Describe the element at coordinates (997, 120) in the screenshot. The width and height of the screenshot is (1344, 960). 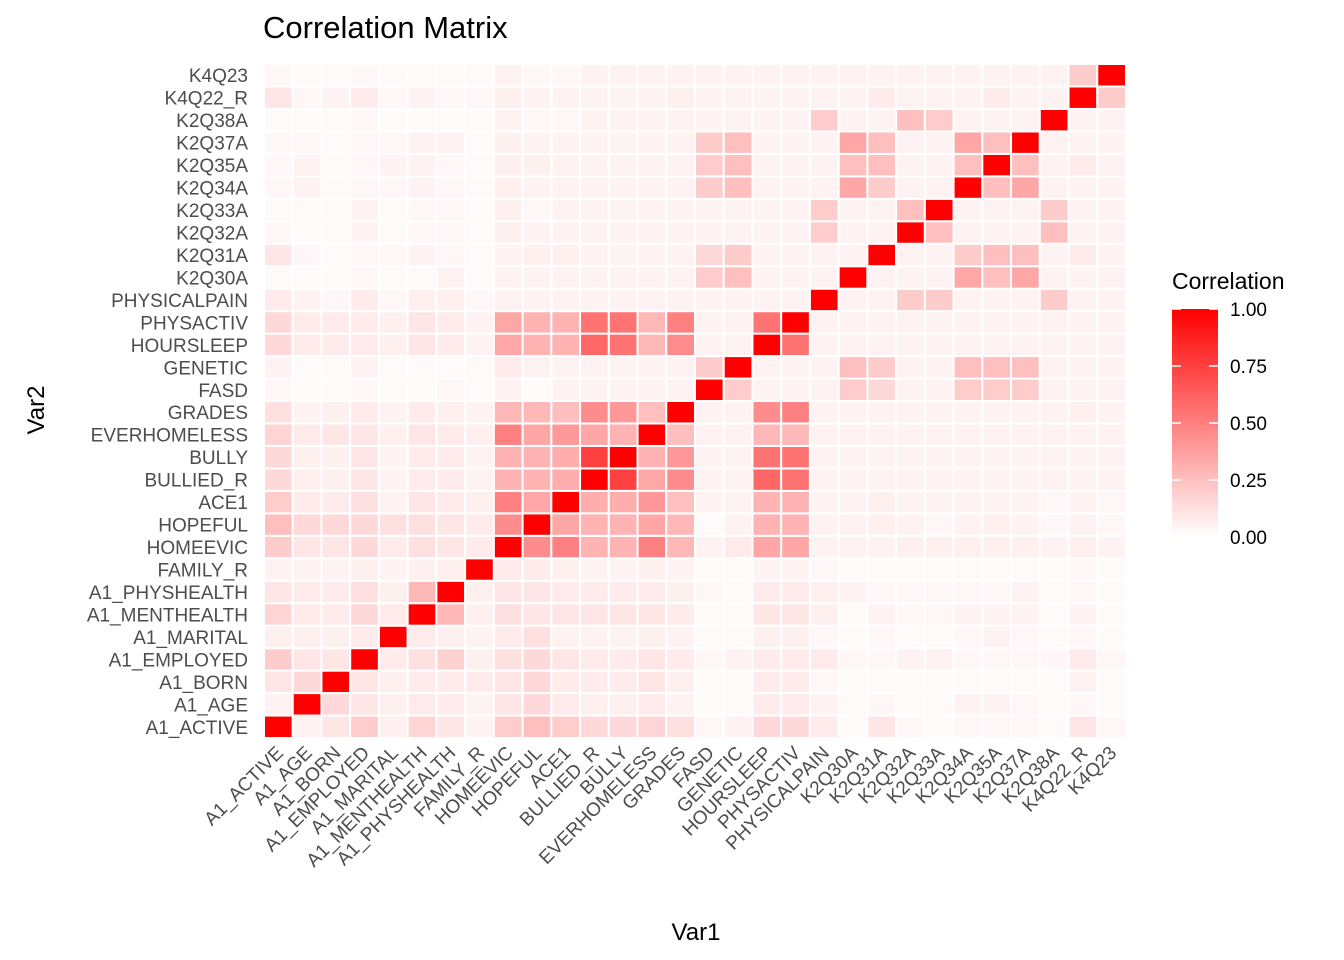
I see `heatmap-cell-k2q35a-k2q38a` at that location.